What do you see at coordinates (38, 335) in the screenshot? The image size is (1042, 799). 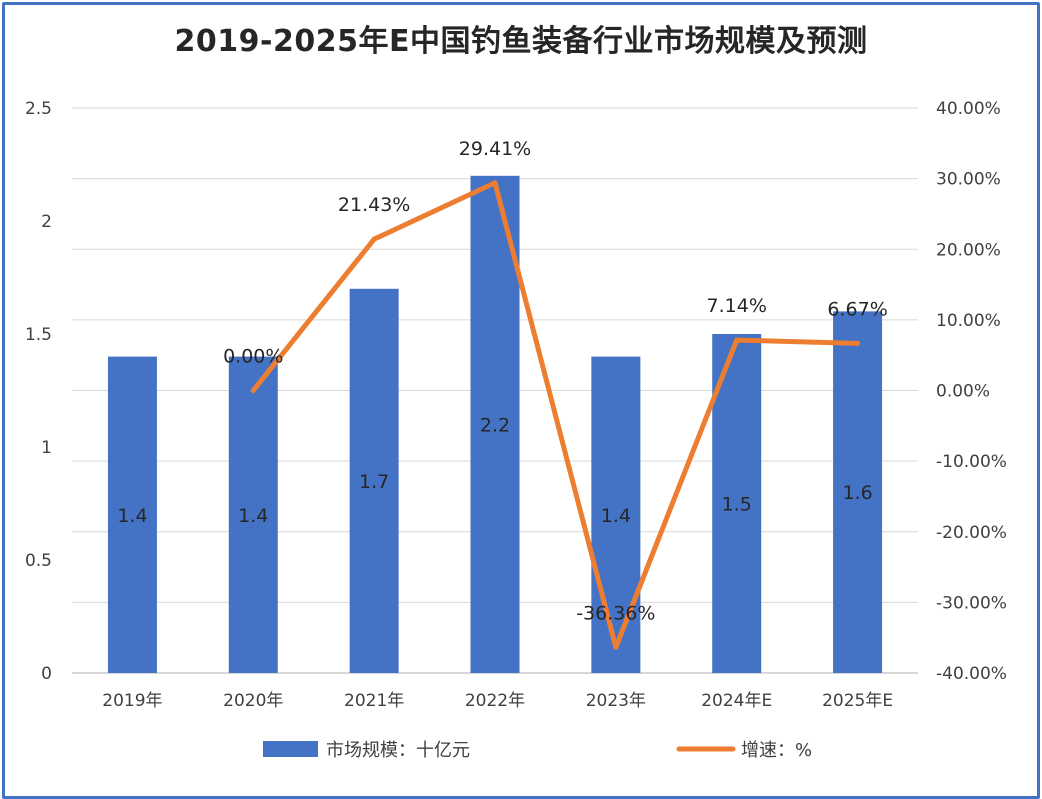 I see `y-left-tick-label: 1.5` at bounding box center [38, 335].